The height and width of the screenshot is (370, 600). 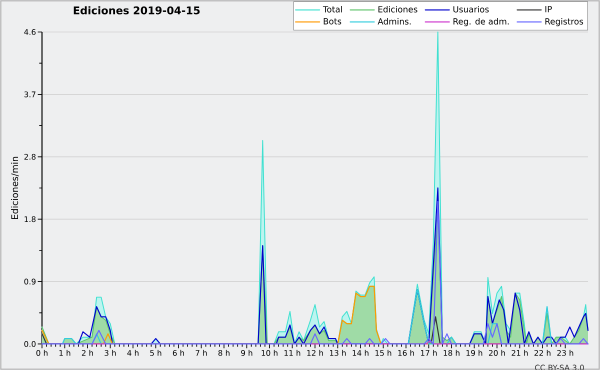 I want to click on legend-label: Registros, so click(x=564, y=22).